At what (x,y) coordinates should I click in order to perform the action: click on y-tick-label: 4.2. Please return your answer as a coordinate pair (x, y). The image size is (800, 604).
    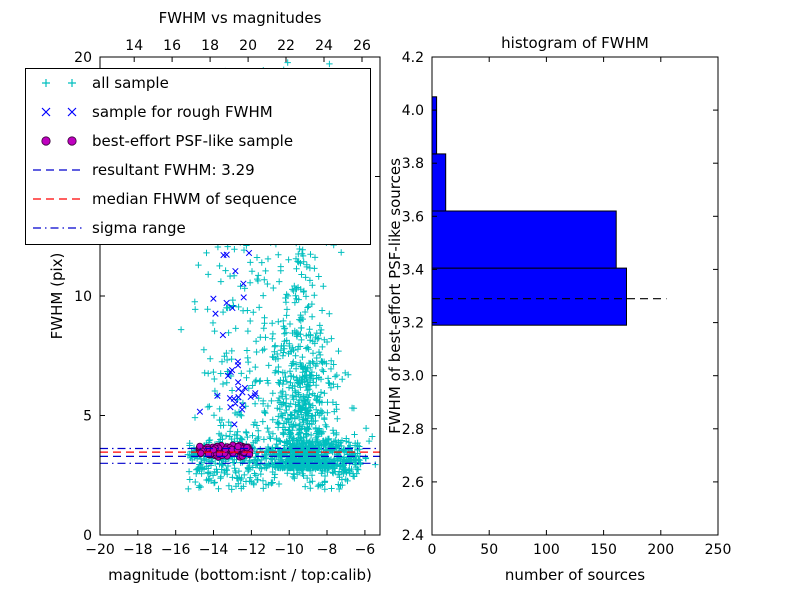
    Looking at the image, I should click on (413, 58).